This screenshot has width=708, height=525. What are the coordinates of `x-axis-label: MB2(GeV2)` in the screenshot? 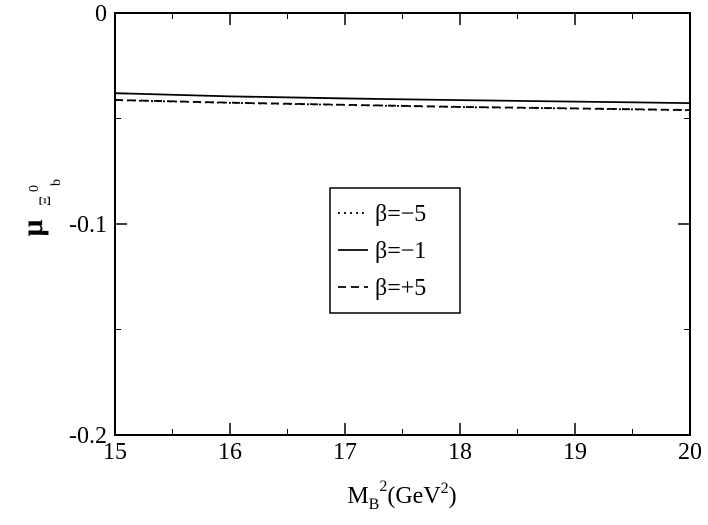 It's located at (401, 495).